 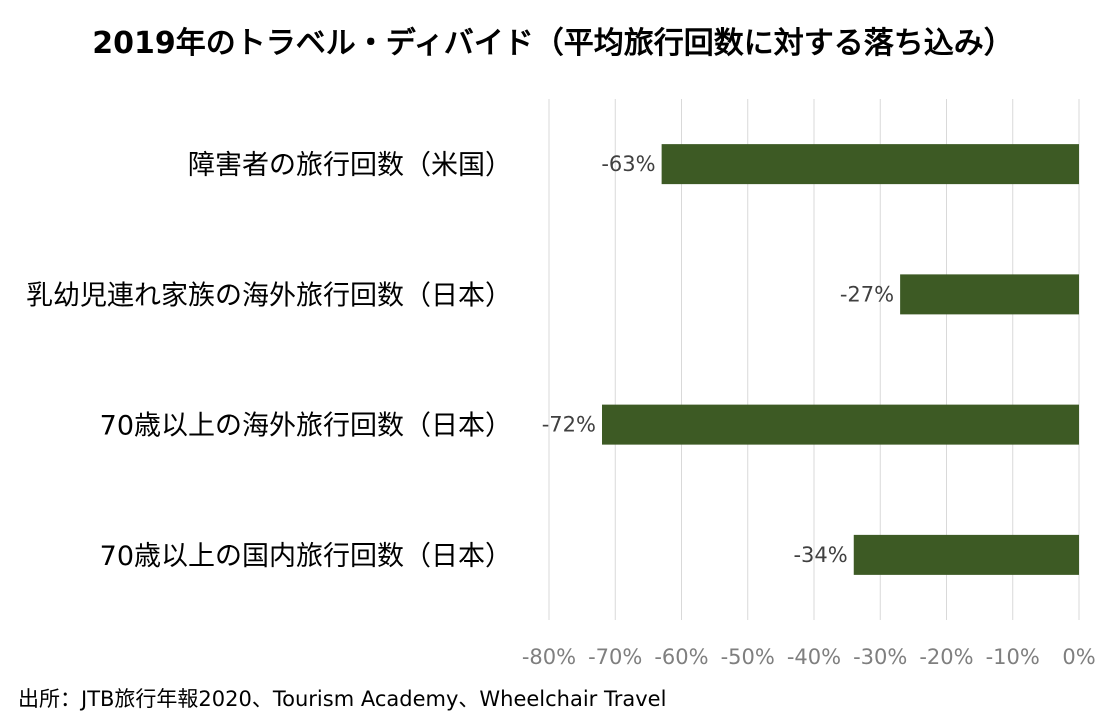 What do you see at coordinates (306, 426) in the screenshot?
I see `category-label: 70歳以上の海外旅行回数（日本）` at bounding box center [306, 426].